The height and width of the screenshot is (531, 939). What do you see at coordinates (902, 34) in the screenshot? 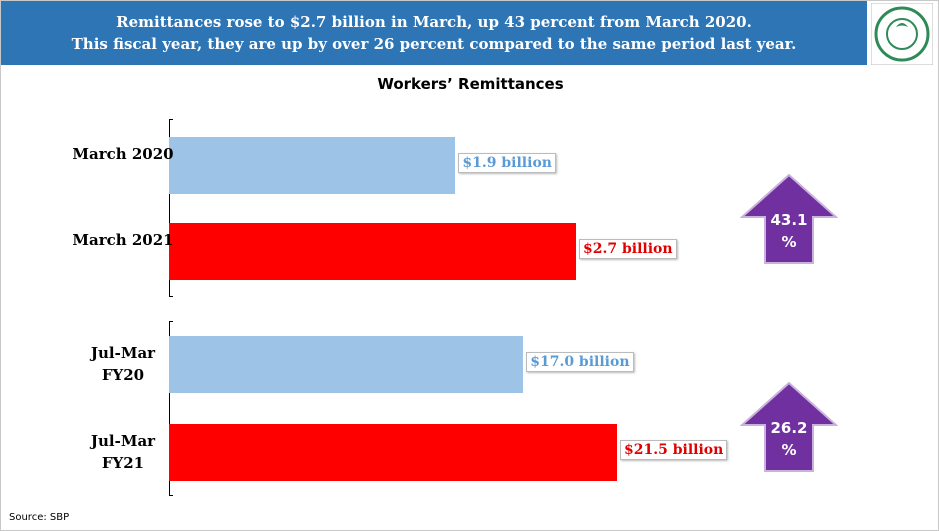
I see `logo` at bounding box center [902, 34].